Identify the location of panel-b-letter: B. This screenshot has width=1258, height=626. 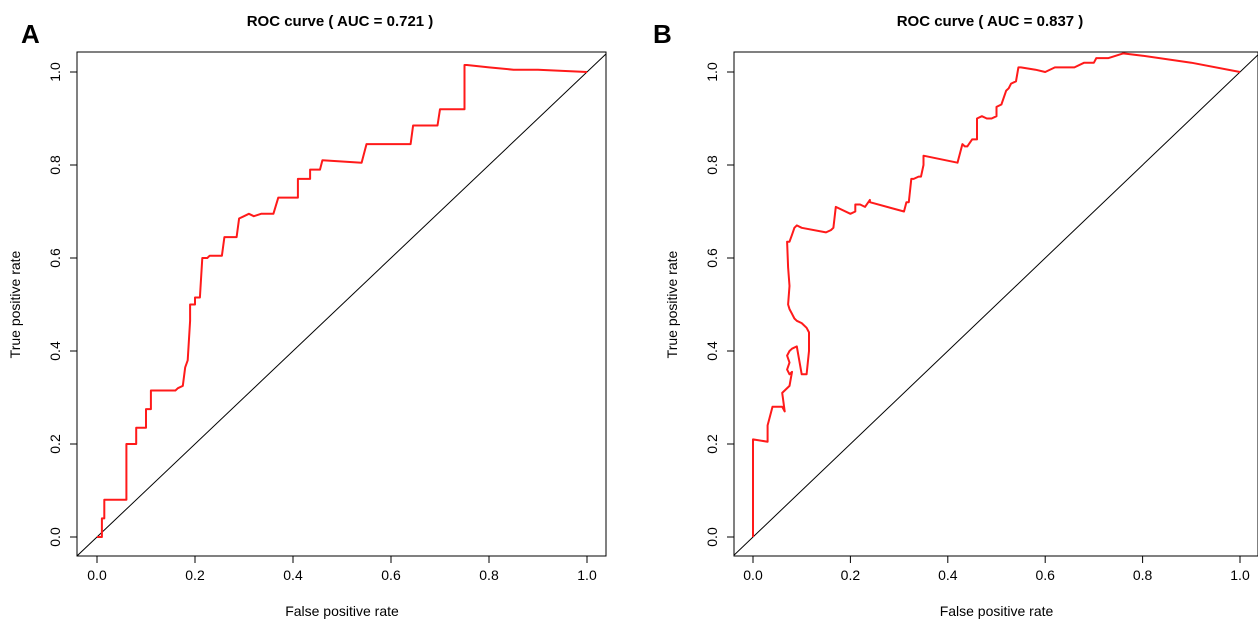
(662, 34).